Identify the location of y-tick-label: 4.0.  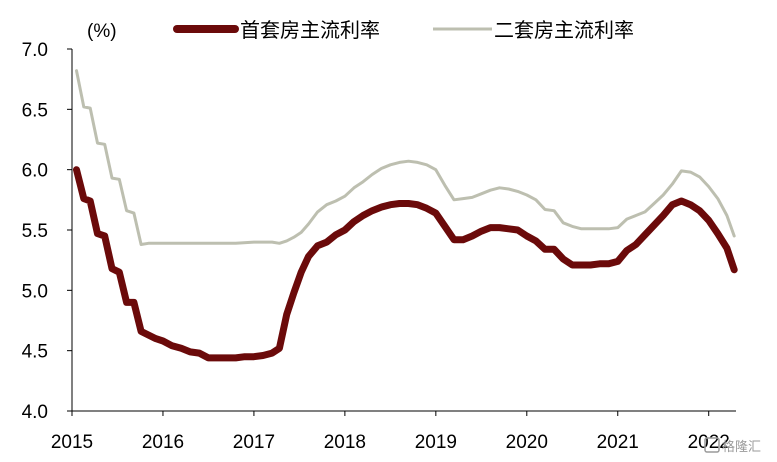
(35, 412).